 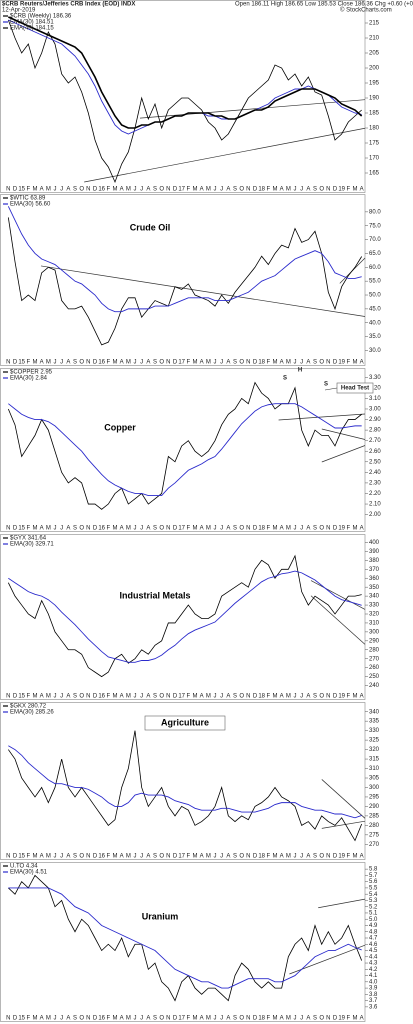 I want to click on y-tick-label: 295, so click(x=374, y=798).